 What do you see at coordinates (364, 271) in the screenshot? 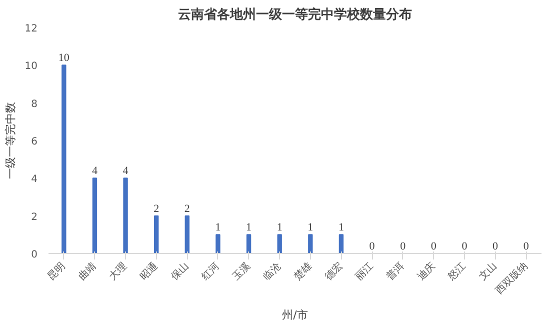
I see `x-tick-label: 丽江` at bounding box center [364, 271].